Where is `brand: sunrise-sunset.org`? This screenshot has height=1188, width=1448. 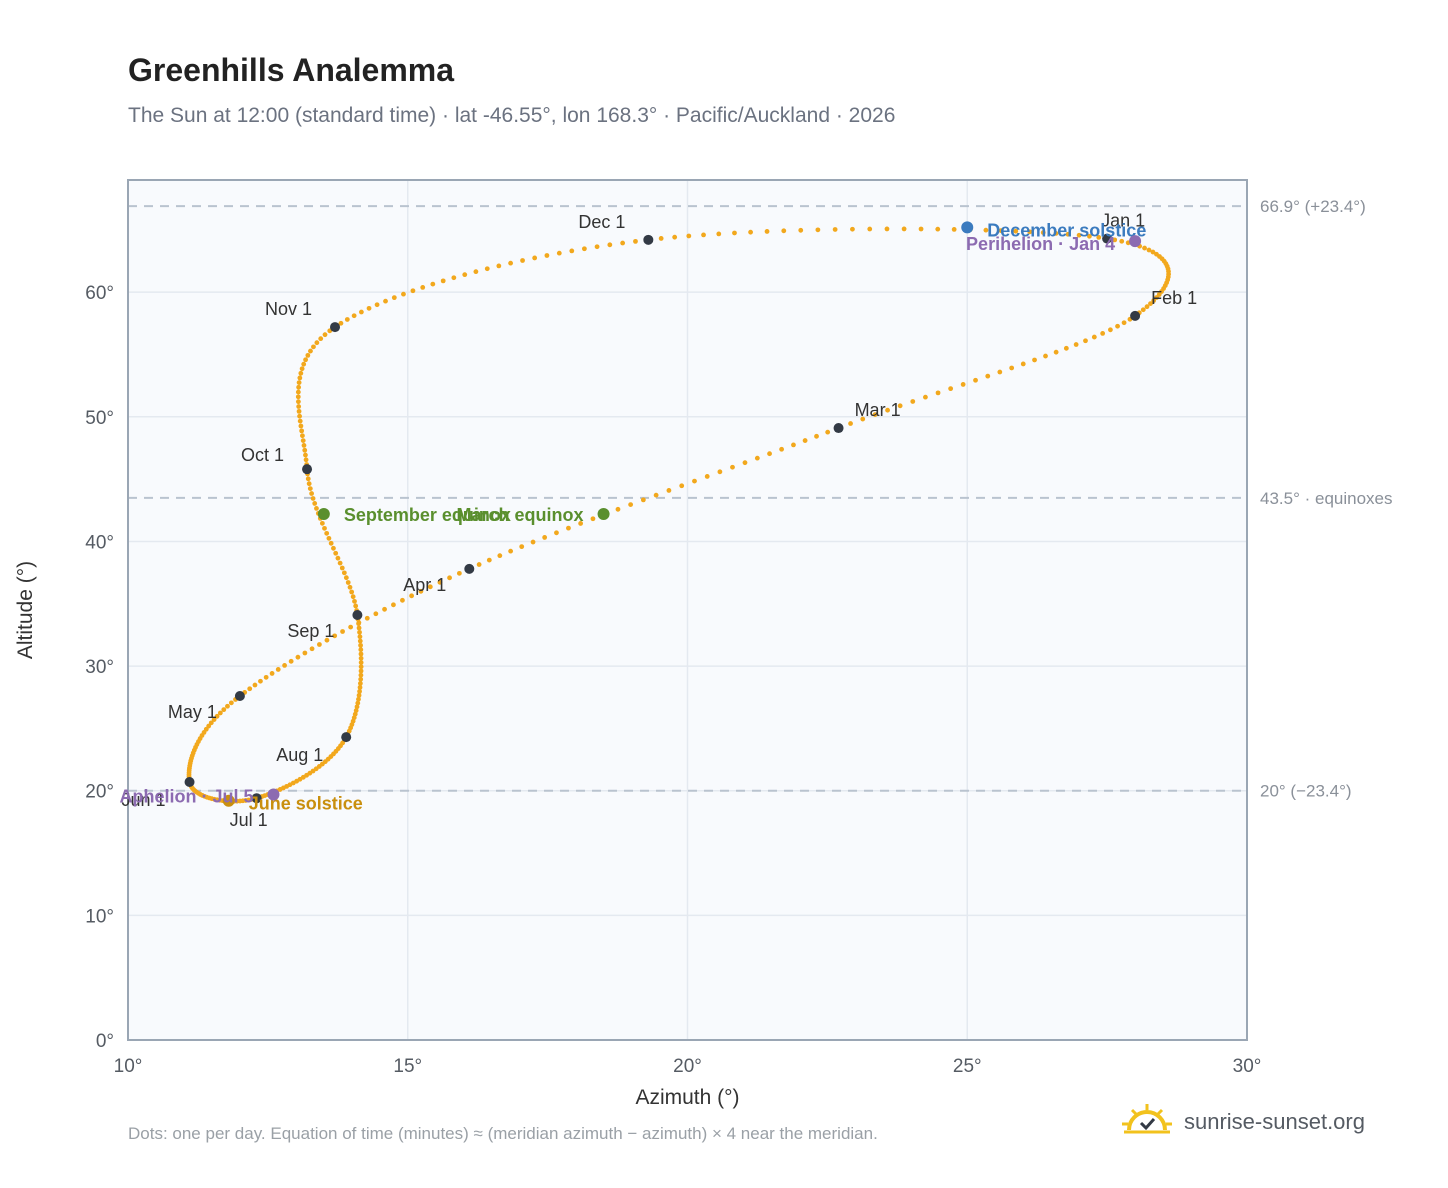 brand: sunrise-sunset.org is located at coordinates (1242, 1121).